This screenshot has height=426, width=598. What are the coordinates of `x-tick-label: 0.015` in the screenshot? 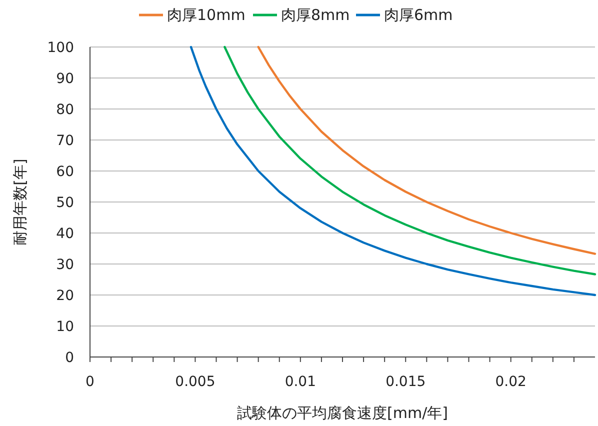 It's located at (406, 382).